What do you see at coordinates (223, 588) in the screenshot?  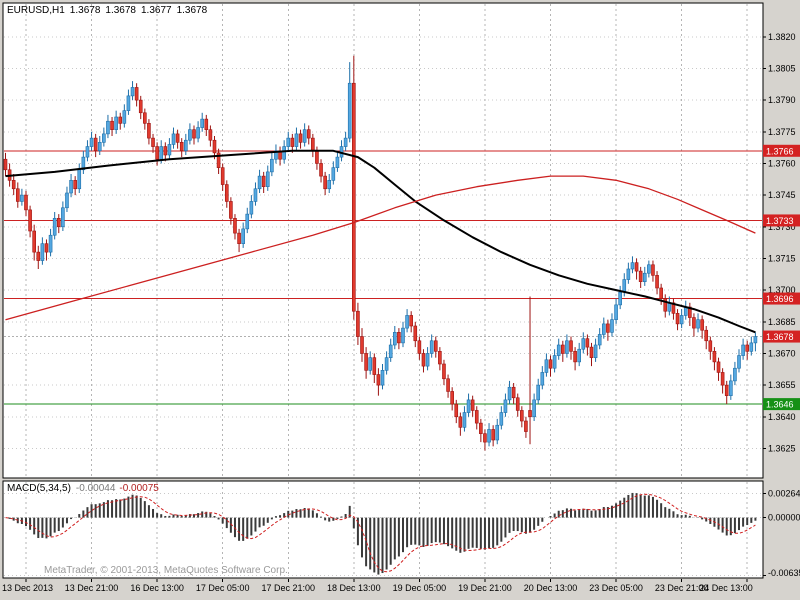 I see `time-tick-label: 17 Dec 05:00` at bounding box center [223, 588].